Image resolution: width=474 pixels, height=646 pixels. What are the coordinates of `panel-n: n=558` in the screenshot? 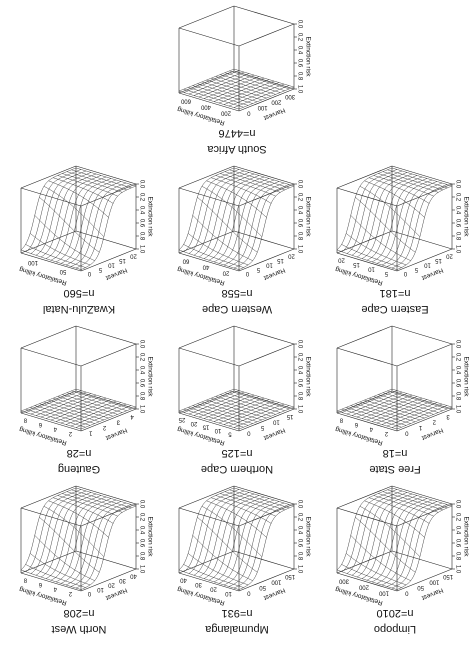 It's located at (237, 293).